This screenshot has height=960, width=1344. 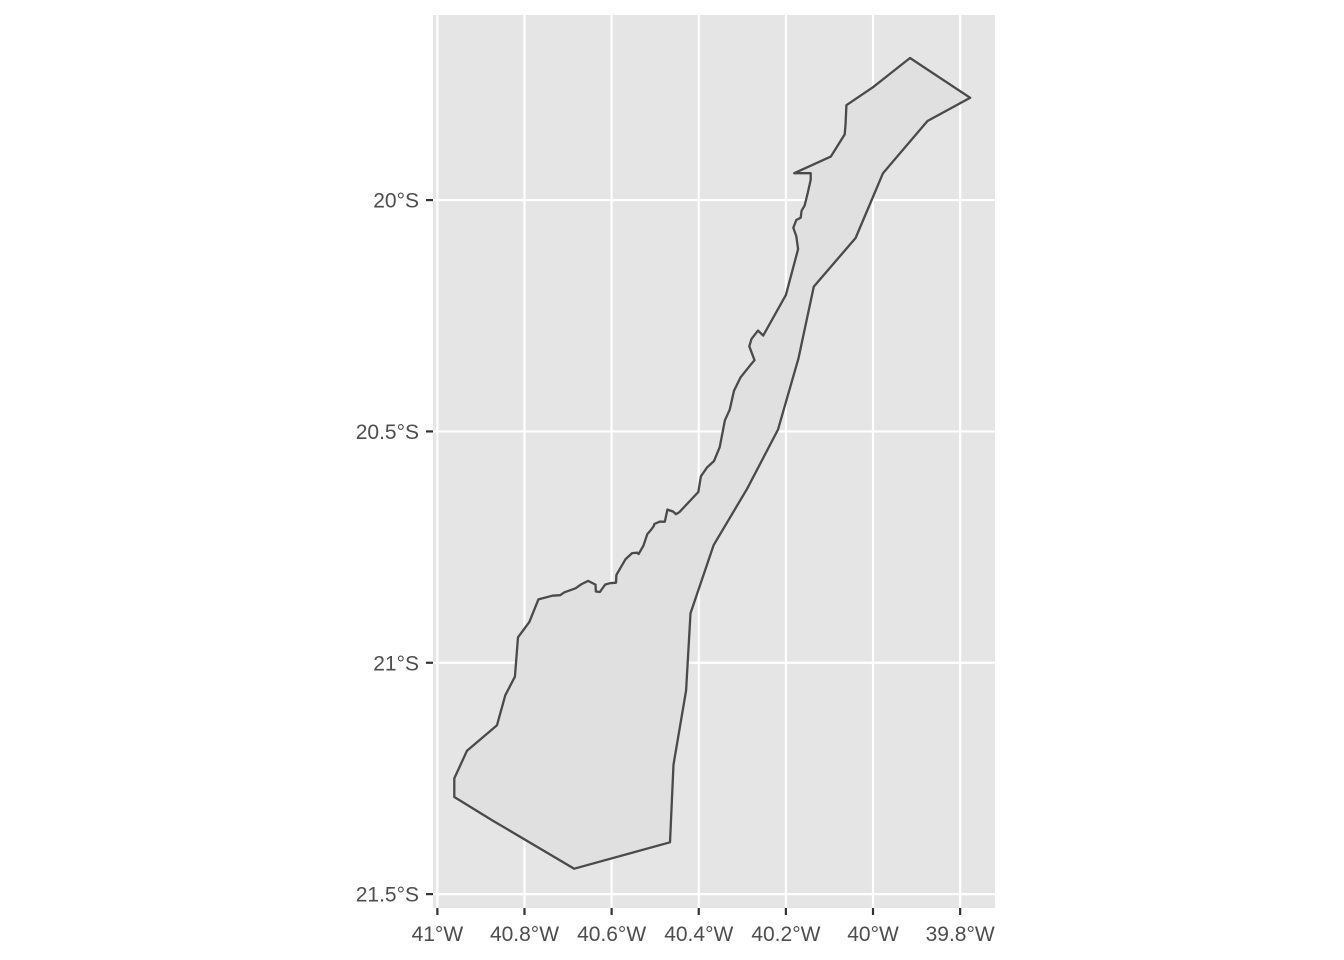 I want to click on x-tick-label: 40.8°W, so click(x=524, y=934).